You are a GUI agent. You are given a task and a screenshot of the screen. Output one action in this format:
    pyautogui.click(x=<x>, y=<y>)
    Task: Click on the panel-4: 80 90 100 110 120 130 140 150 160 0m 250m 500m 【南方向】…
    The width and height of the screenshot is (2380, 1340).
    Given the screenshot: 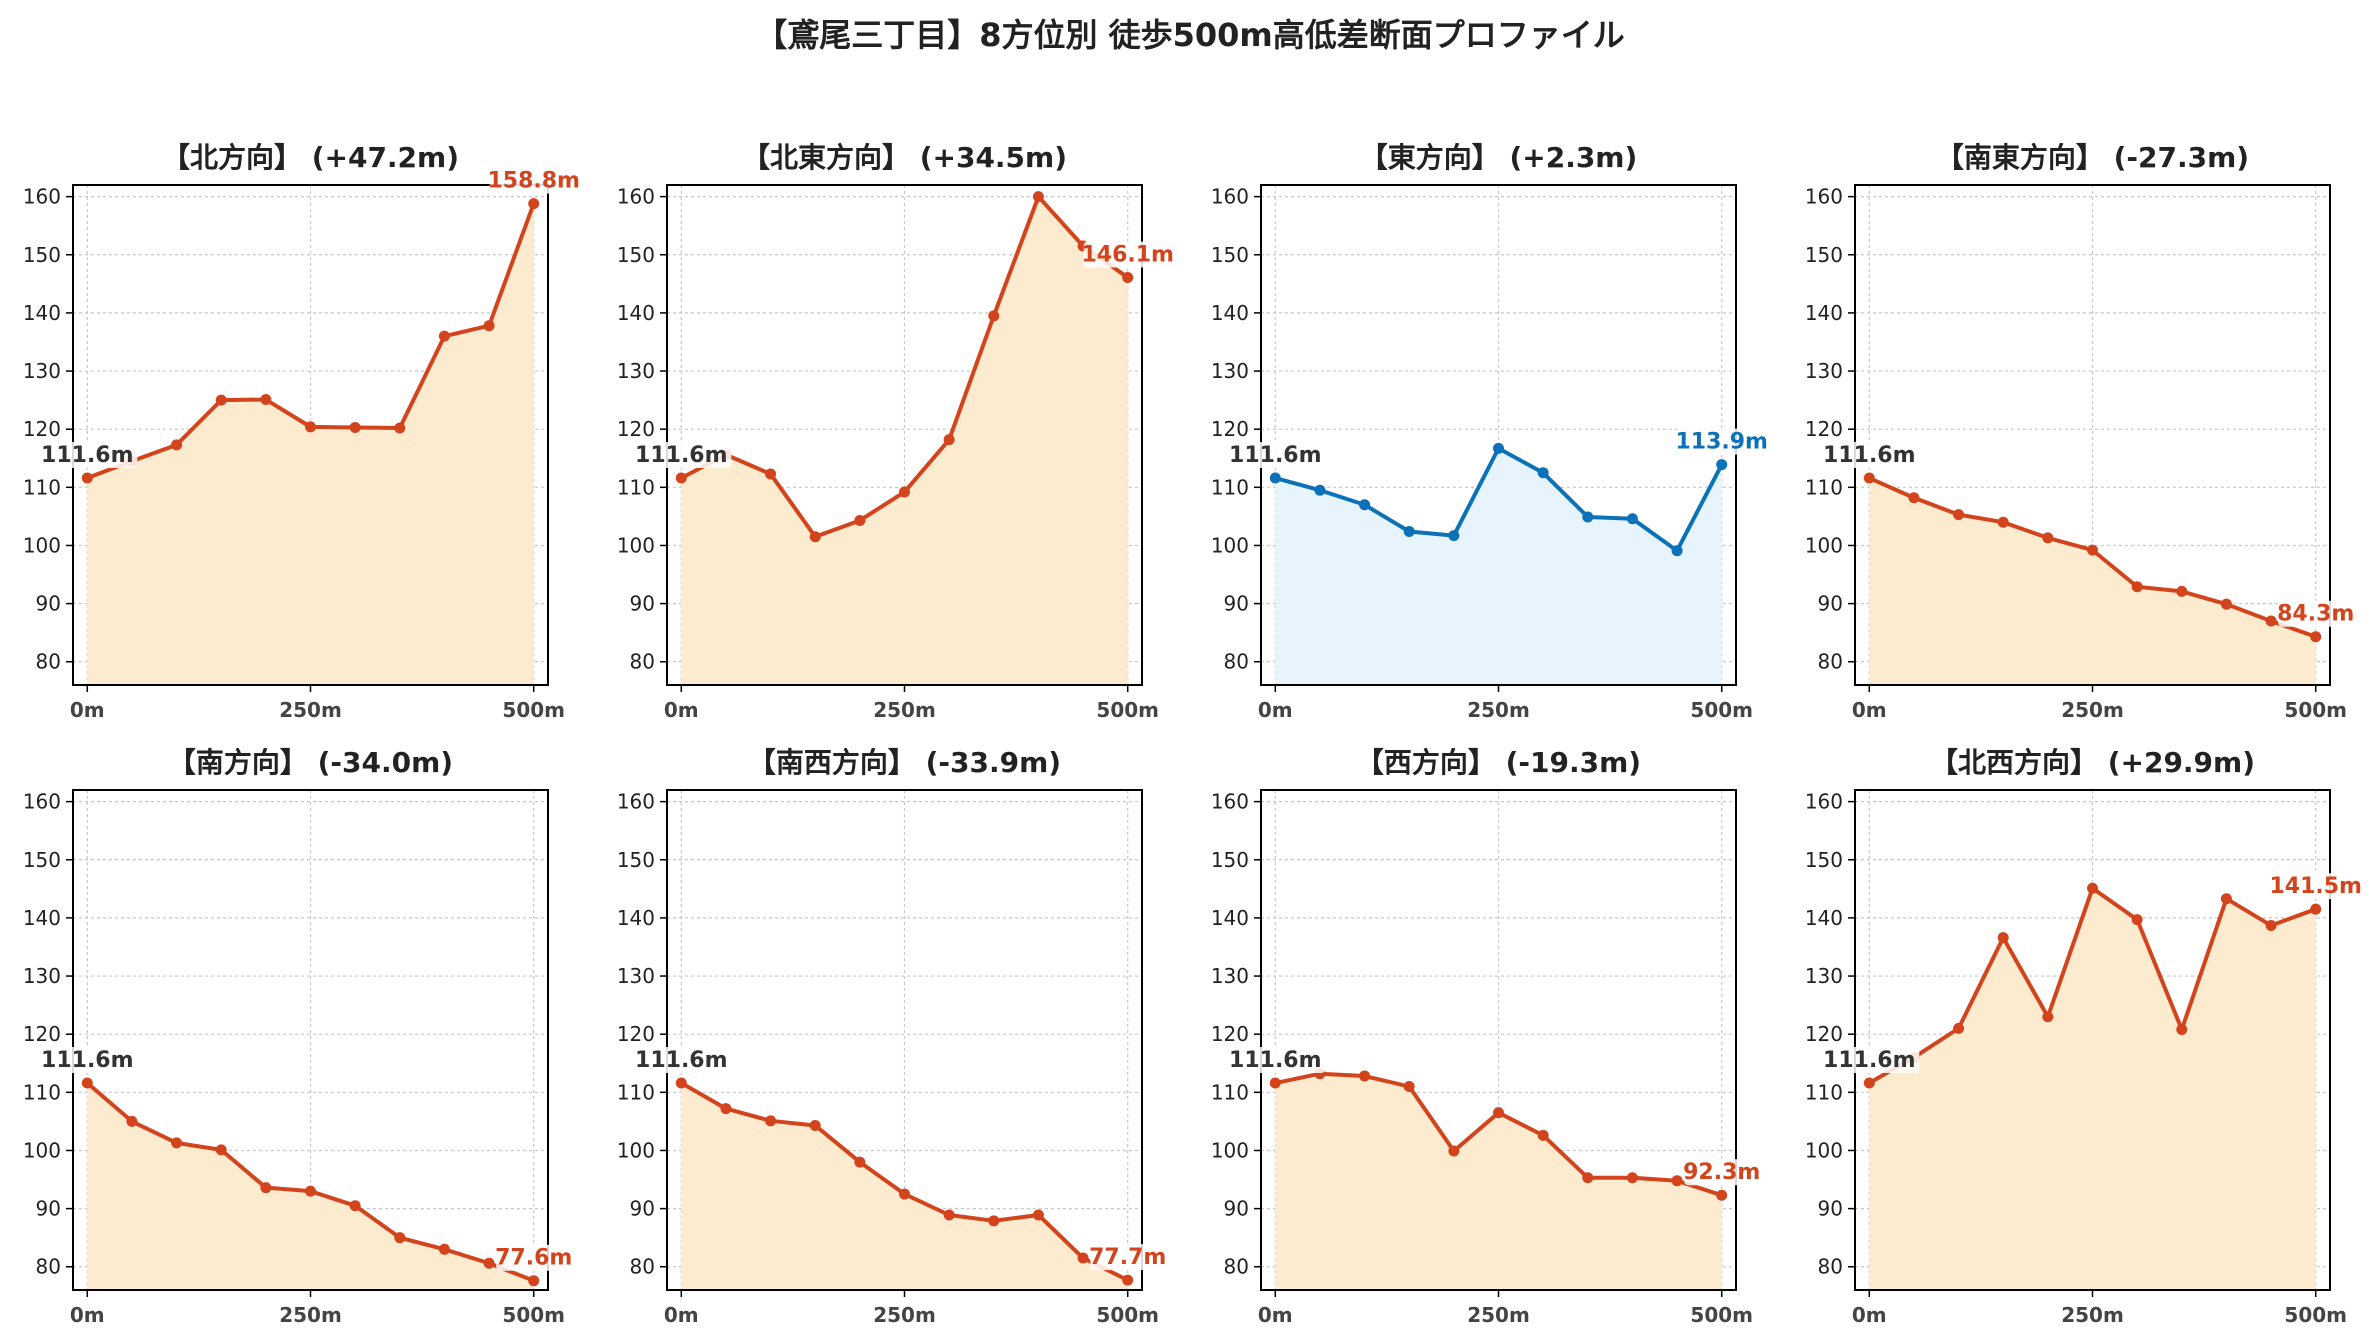 What is the action you would take?
    pyautogui.click(x=298, y=1036)
    